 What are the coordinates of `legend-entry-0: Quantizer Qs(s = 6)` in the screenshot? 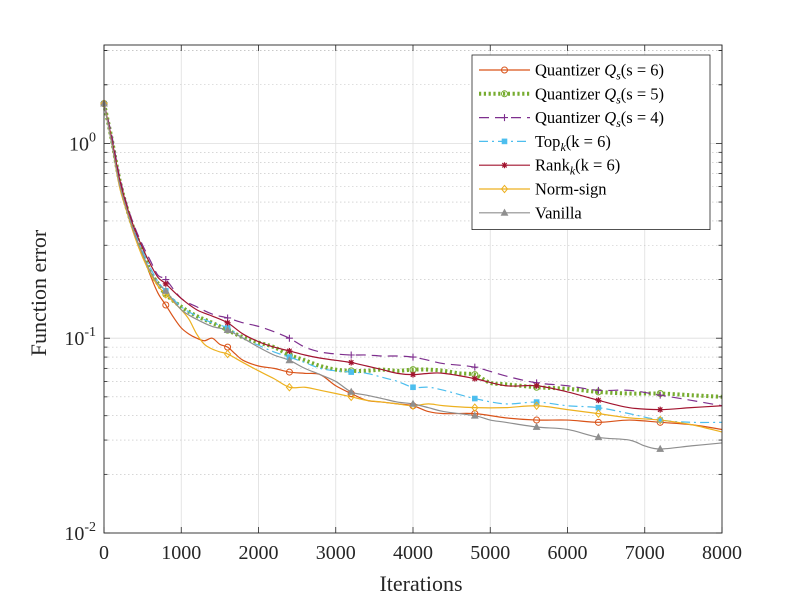 It's located at (599, 72).